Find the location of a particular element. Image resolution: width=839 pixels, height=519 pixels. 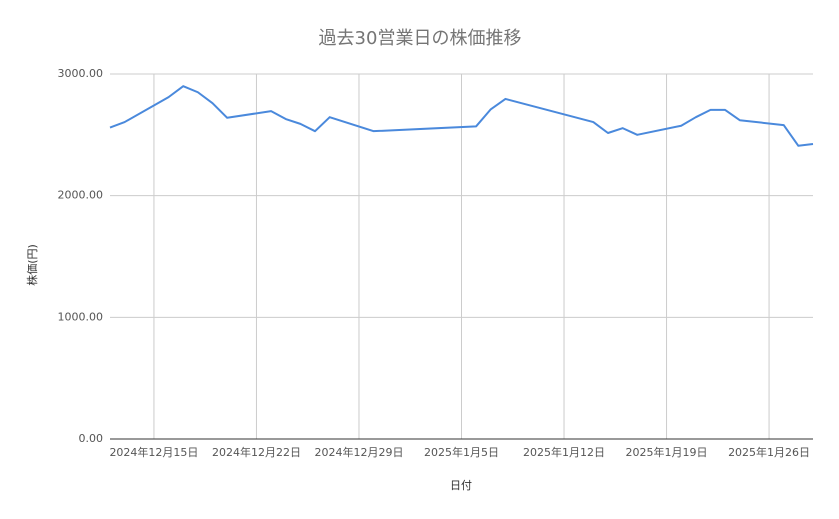

x-tick-label: 2025年1月26日 is located at coordinates (769, 452).